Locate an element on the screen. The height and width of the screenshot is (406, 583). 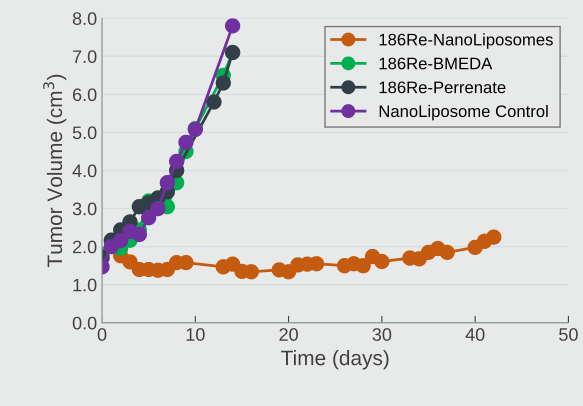
x-tick-label: 30 is located at coordinates (382, 334).